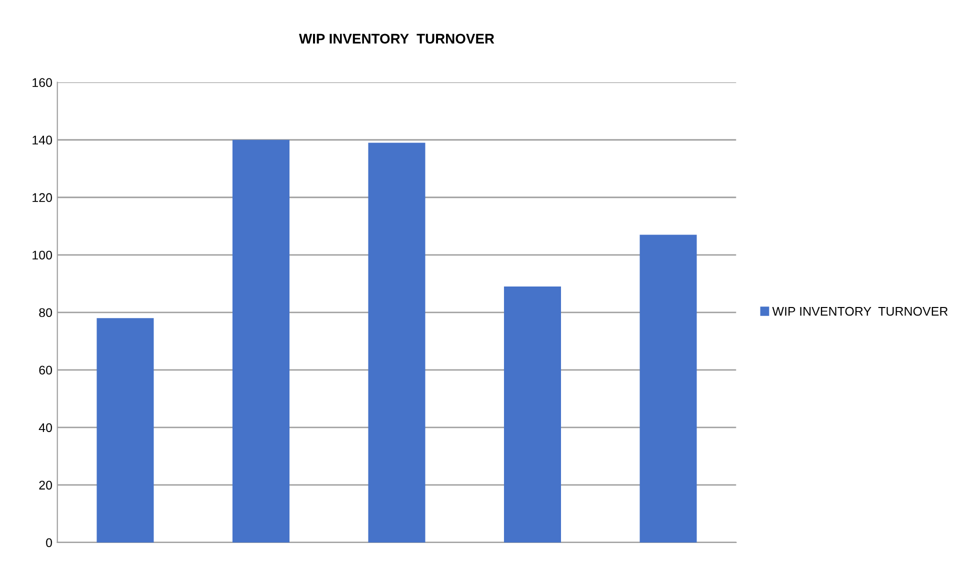 The image size is (956, 568). I want to click on y-tick-label: 20, so click(45, 485).